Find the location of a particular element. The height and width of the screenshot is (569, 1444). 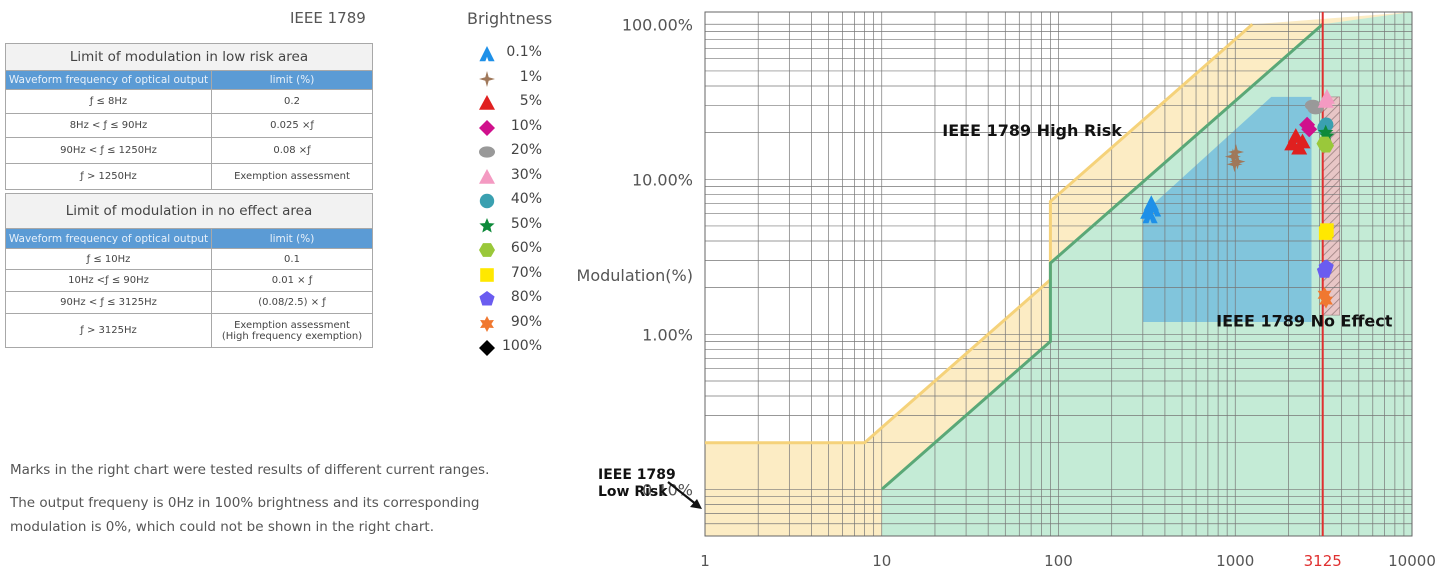

region-label: IEEE 1789Low Risk is located at coordinates (637, 483).